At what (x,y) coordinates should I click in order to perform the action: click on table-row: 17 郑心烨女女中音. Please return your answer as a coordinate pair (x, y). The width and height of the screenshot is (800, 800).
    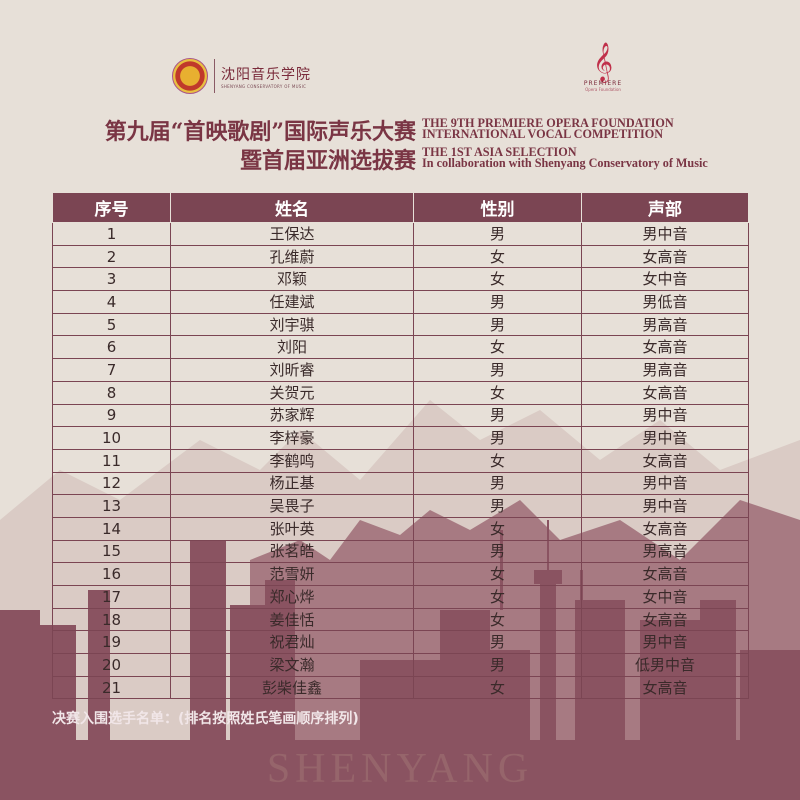
    Looking at the image, I should click on (400, 597).